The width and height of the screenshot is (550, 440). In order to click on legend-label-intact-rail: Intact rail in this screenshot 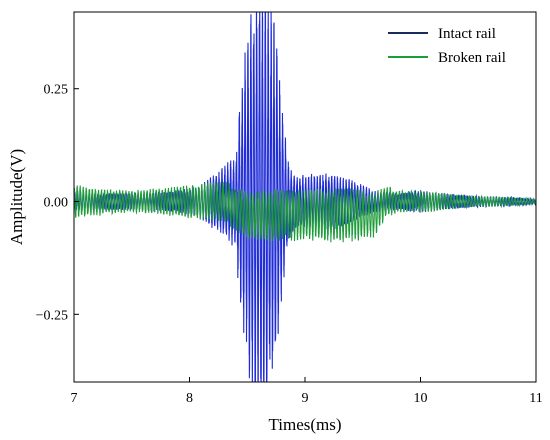, I will do `click(467, 34)`.